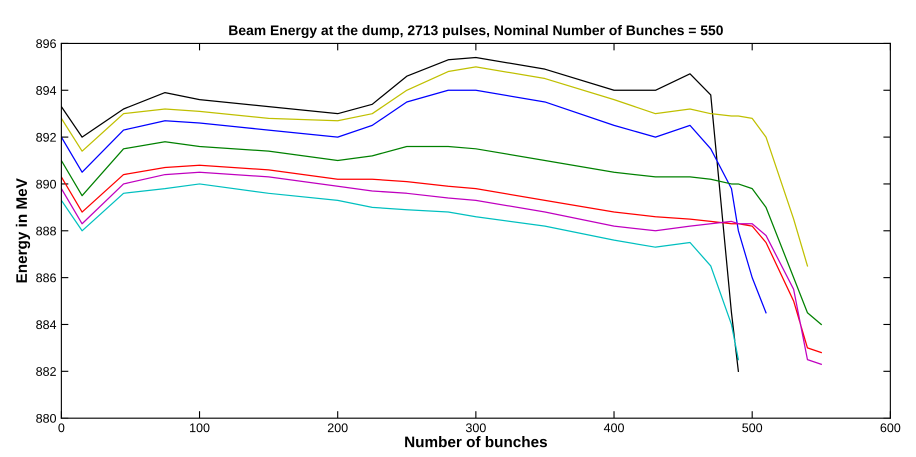 The height and width of the screenshot is (457, 916). Describe the element at coordinates (46, 137) in the screenshot. I see `y-tick-label: 892` at that location.